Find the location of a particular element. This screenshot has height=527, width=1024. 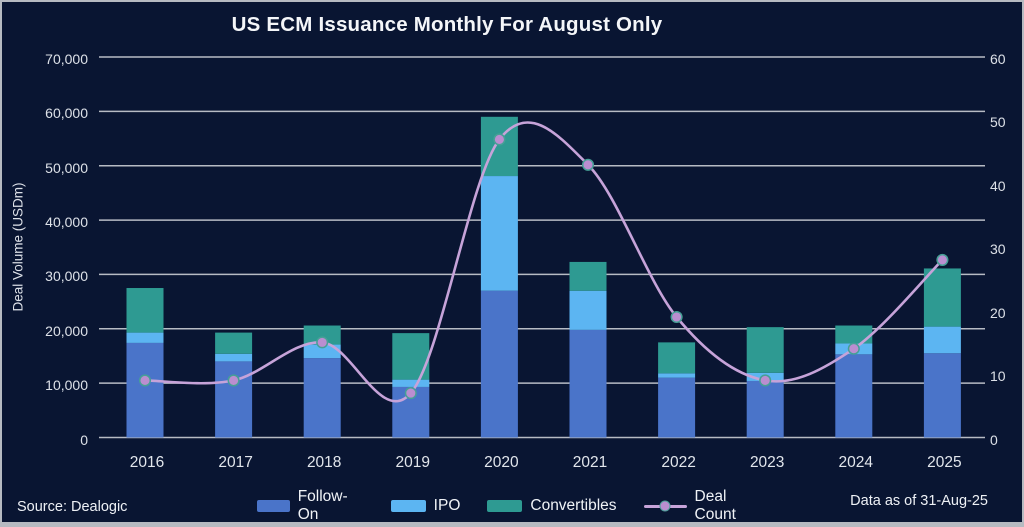

left-axis-tick: 50,000 is located at coordinates (66, 167).